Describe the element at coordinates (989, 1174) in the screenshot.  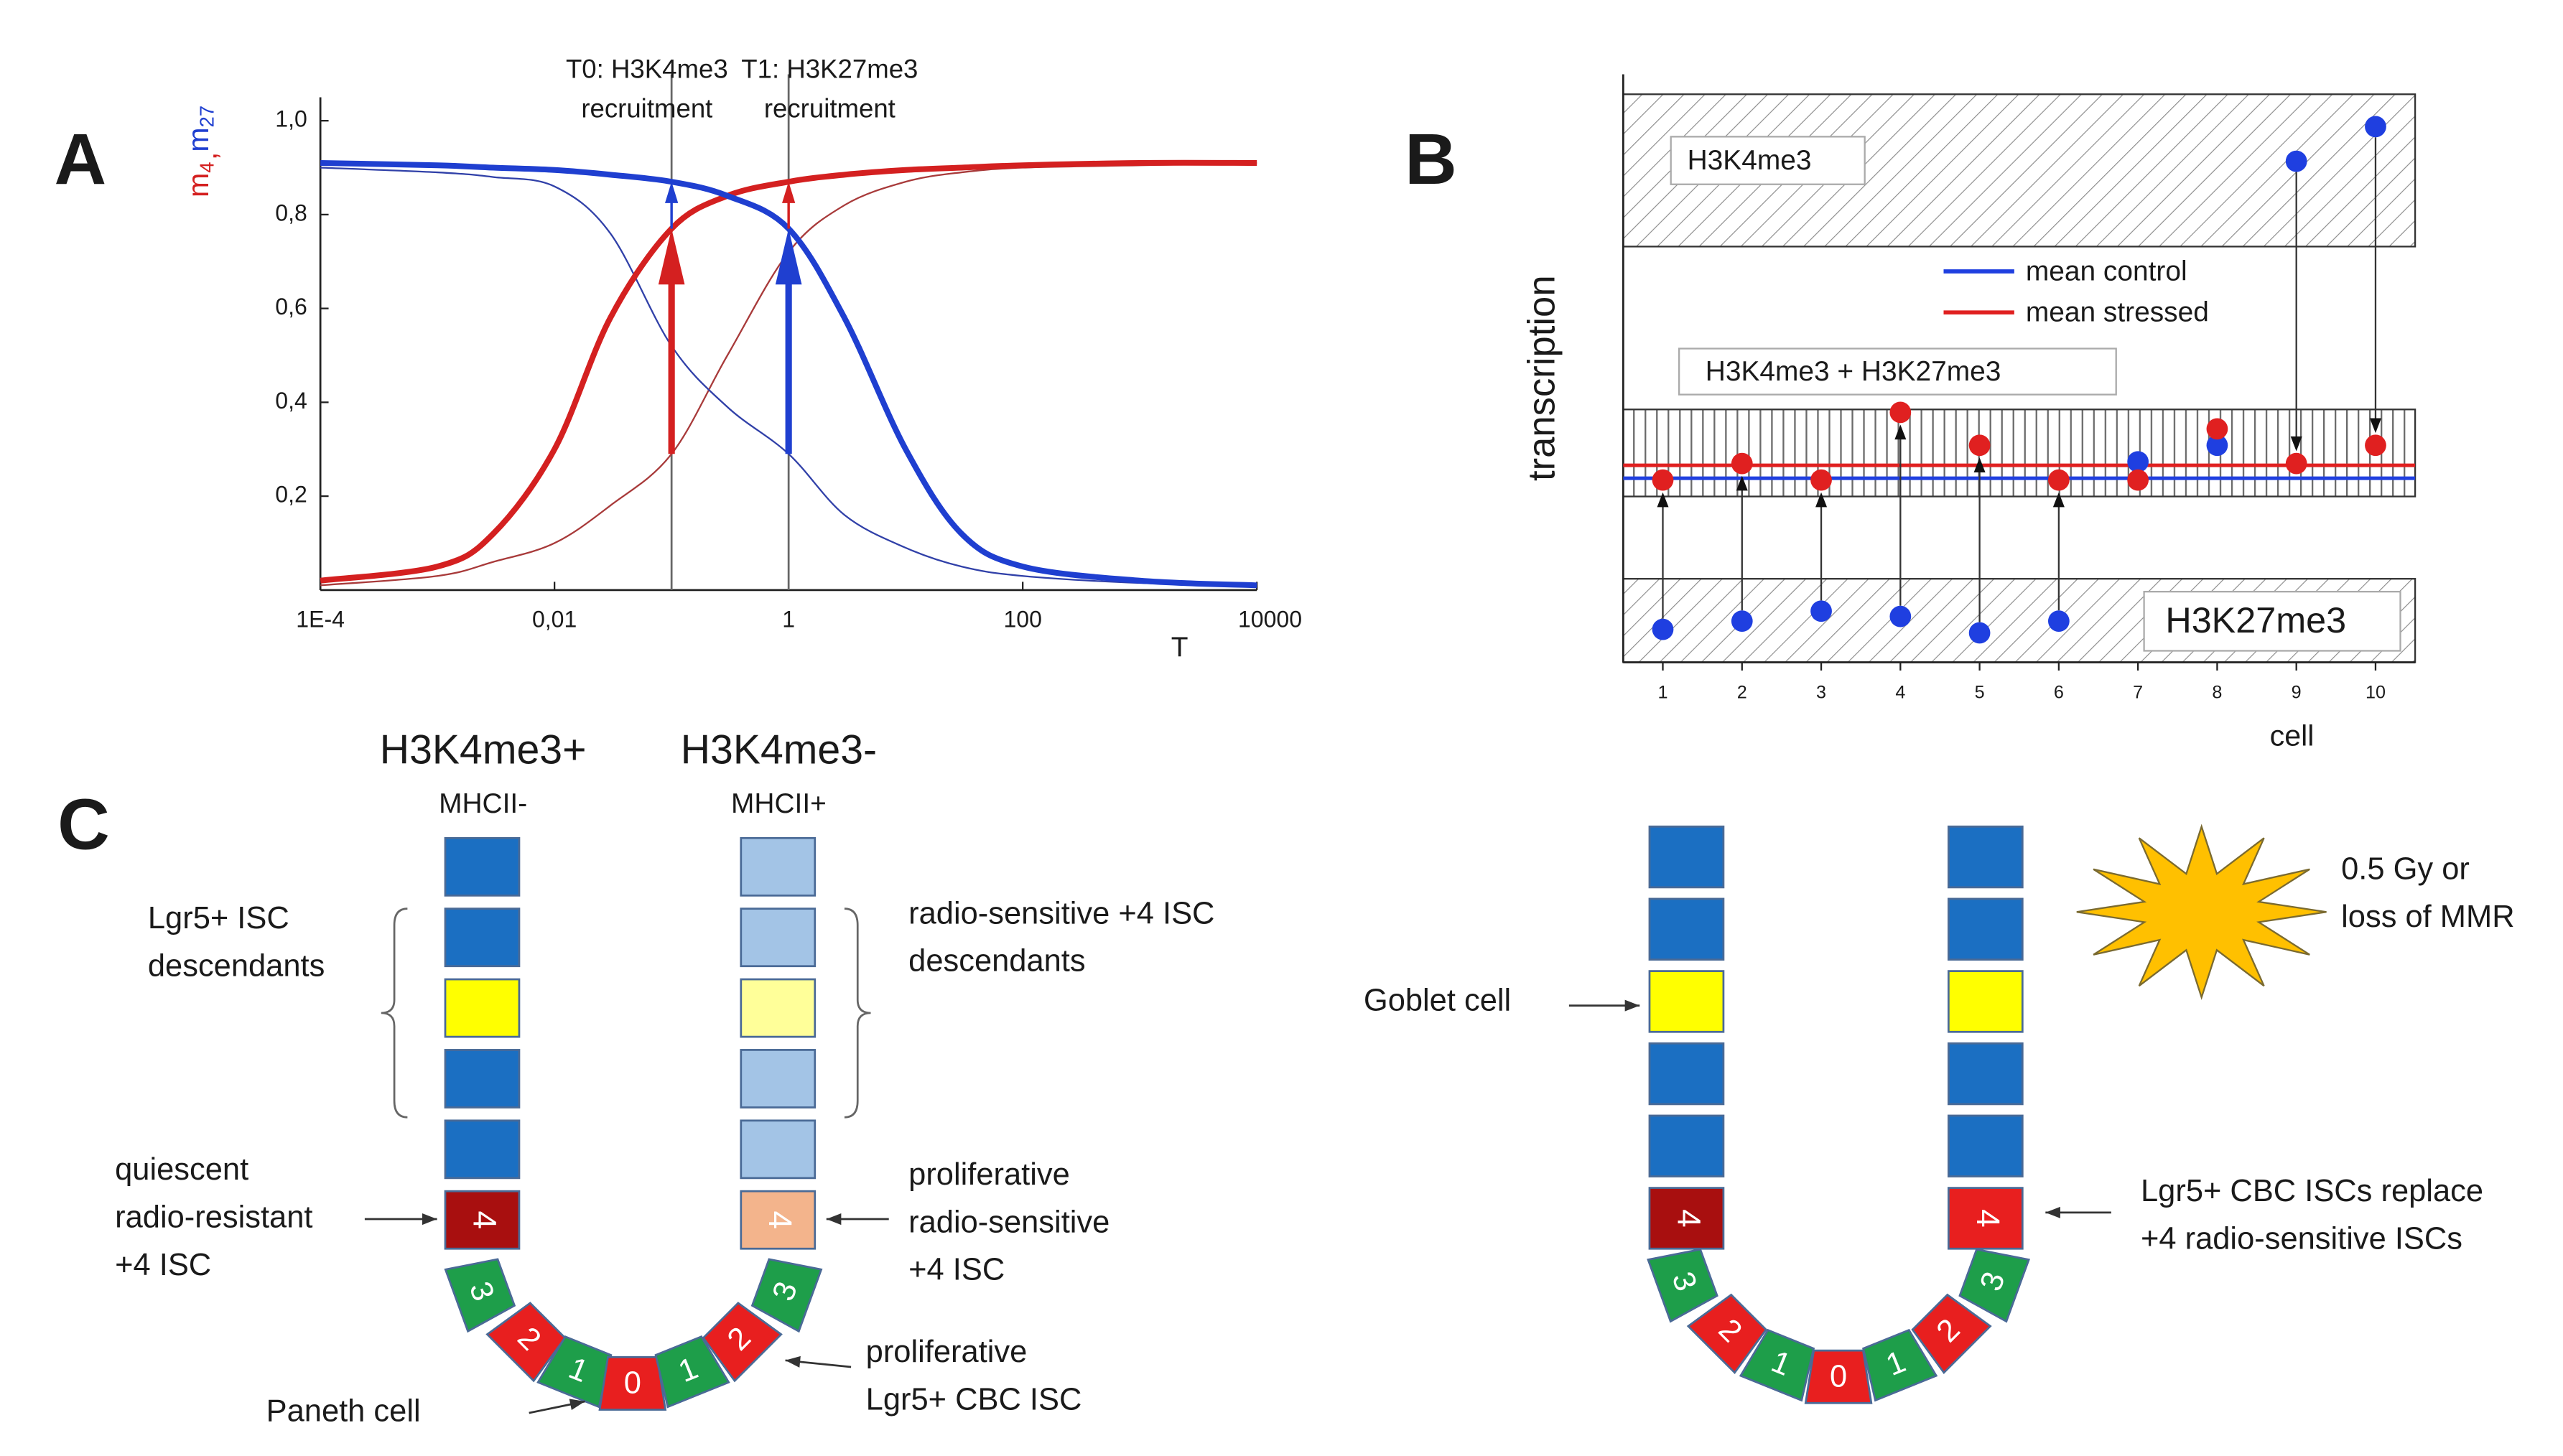
I see `callout-text: proliferative` at that location.